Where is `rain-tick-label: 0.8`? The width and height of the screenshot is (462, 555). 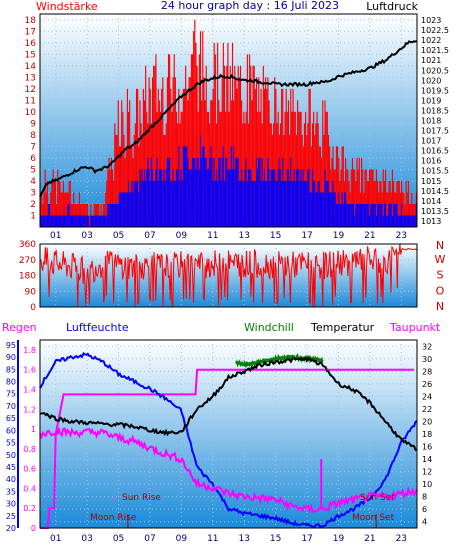 rain-tick-label: 0.8 is located at coordinates (29, 449).